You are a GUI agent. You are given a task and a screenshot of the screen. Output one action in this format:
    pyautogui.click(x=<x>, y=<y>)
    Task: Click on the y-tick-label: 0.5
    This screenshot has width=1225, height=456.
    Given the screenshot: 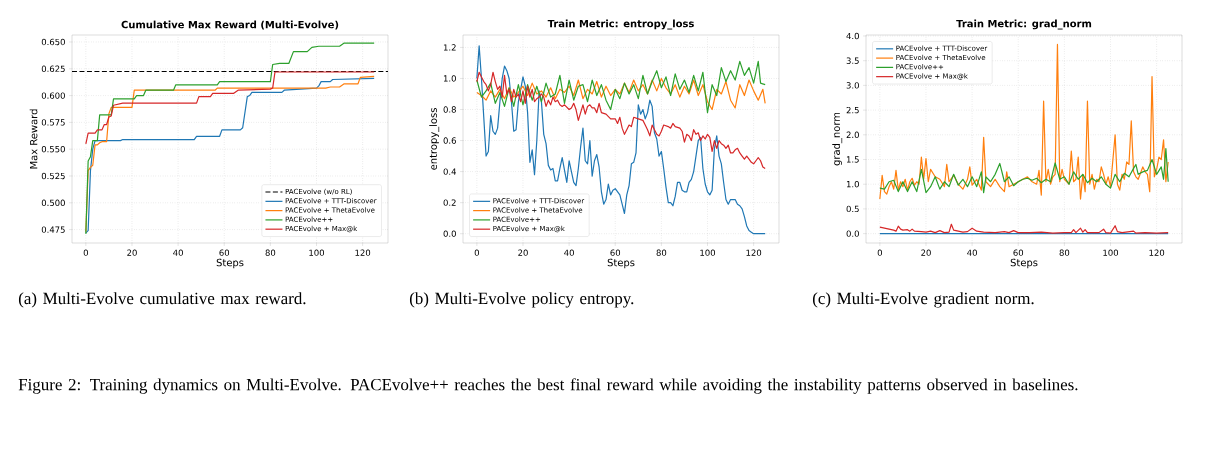 What is the action you would take?
    pyautogui.click(x=852, y=209)
    